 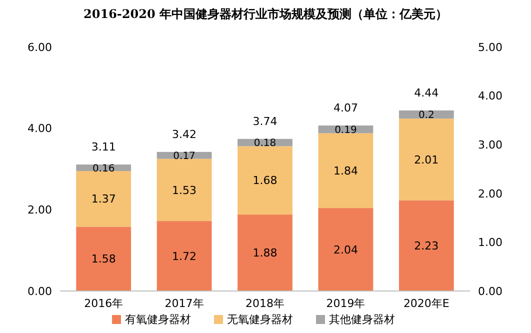 I want to click on legend-label: 其他健身器材, so click(x=362, y=319).